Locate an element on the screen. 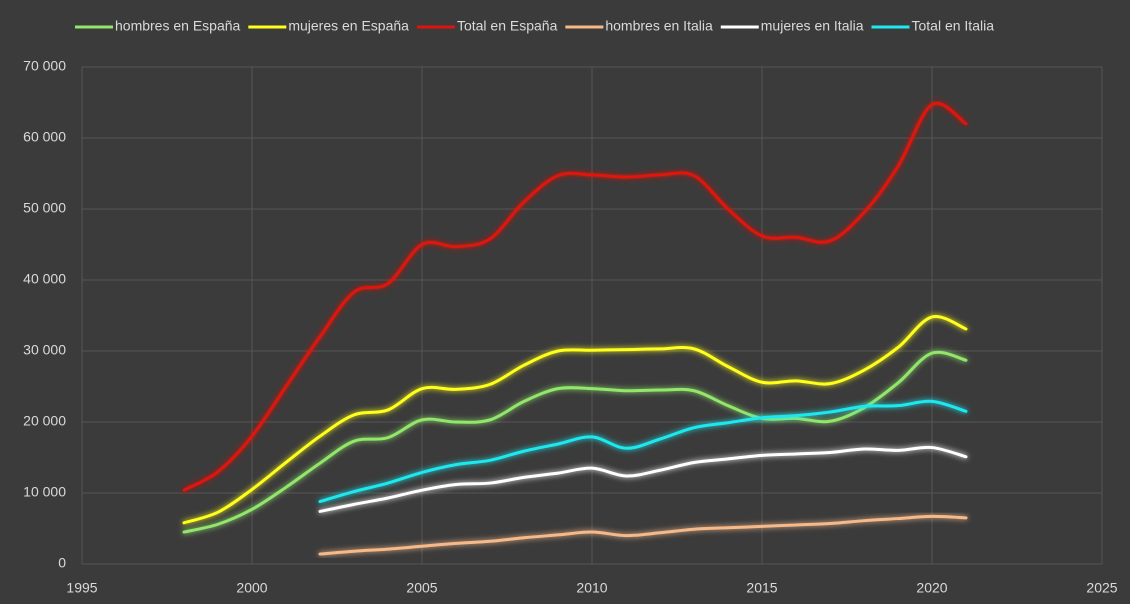  y-tick-label: 70 000 is located at coordinates (44, 66).